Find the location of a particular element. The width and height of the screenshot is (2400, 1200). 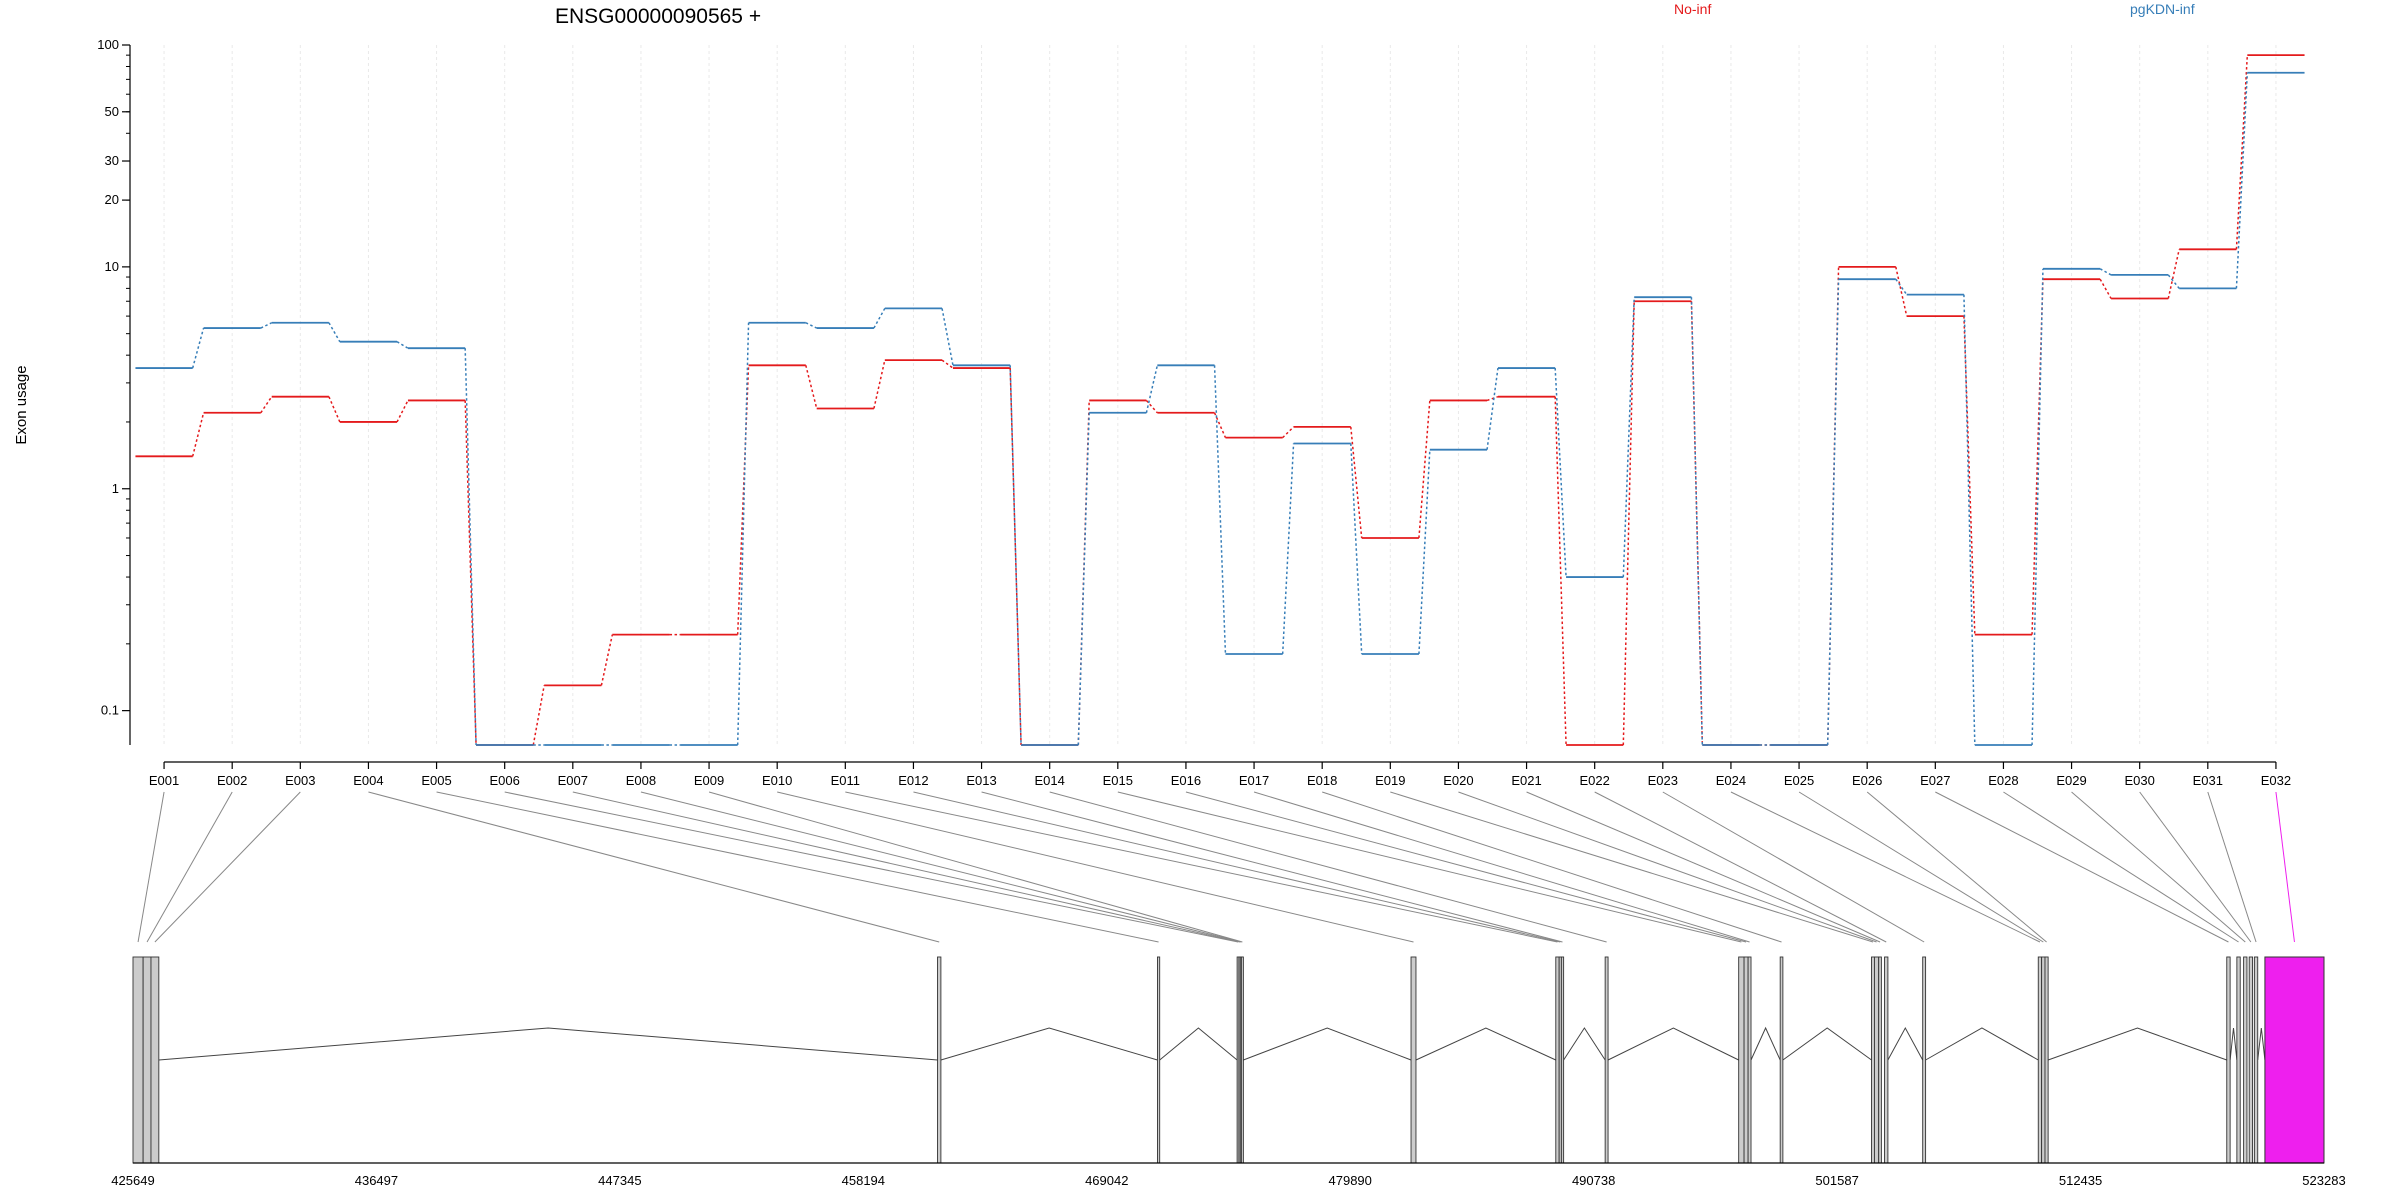

y-tick-label-1: 1 is located at coordinates (115, 488).